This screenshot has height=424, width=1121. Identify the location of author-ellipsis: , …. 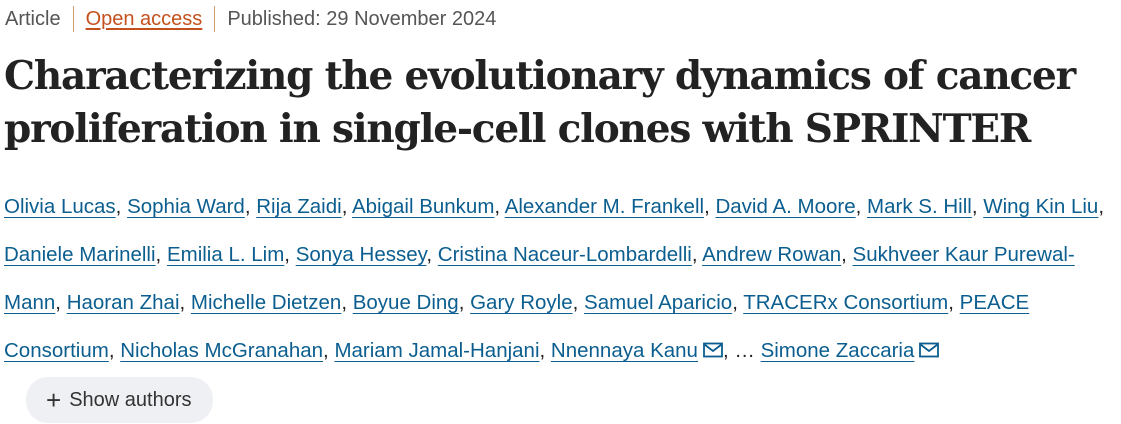
(738, 350).